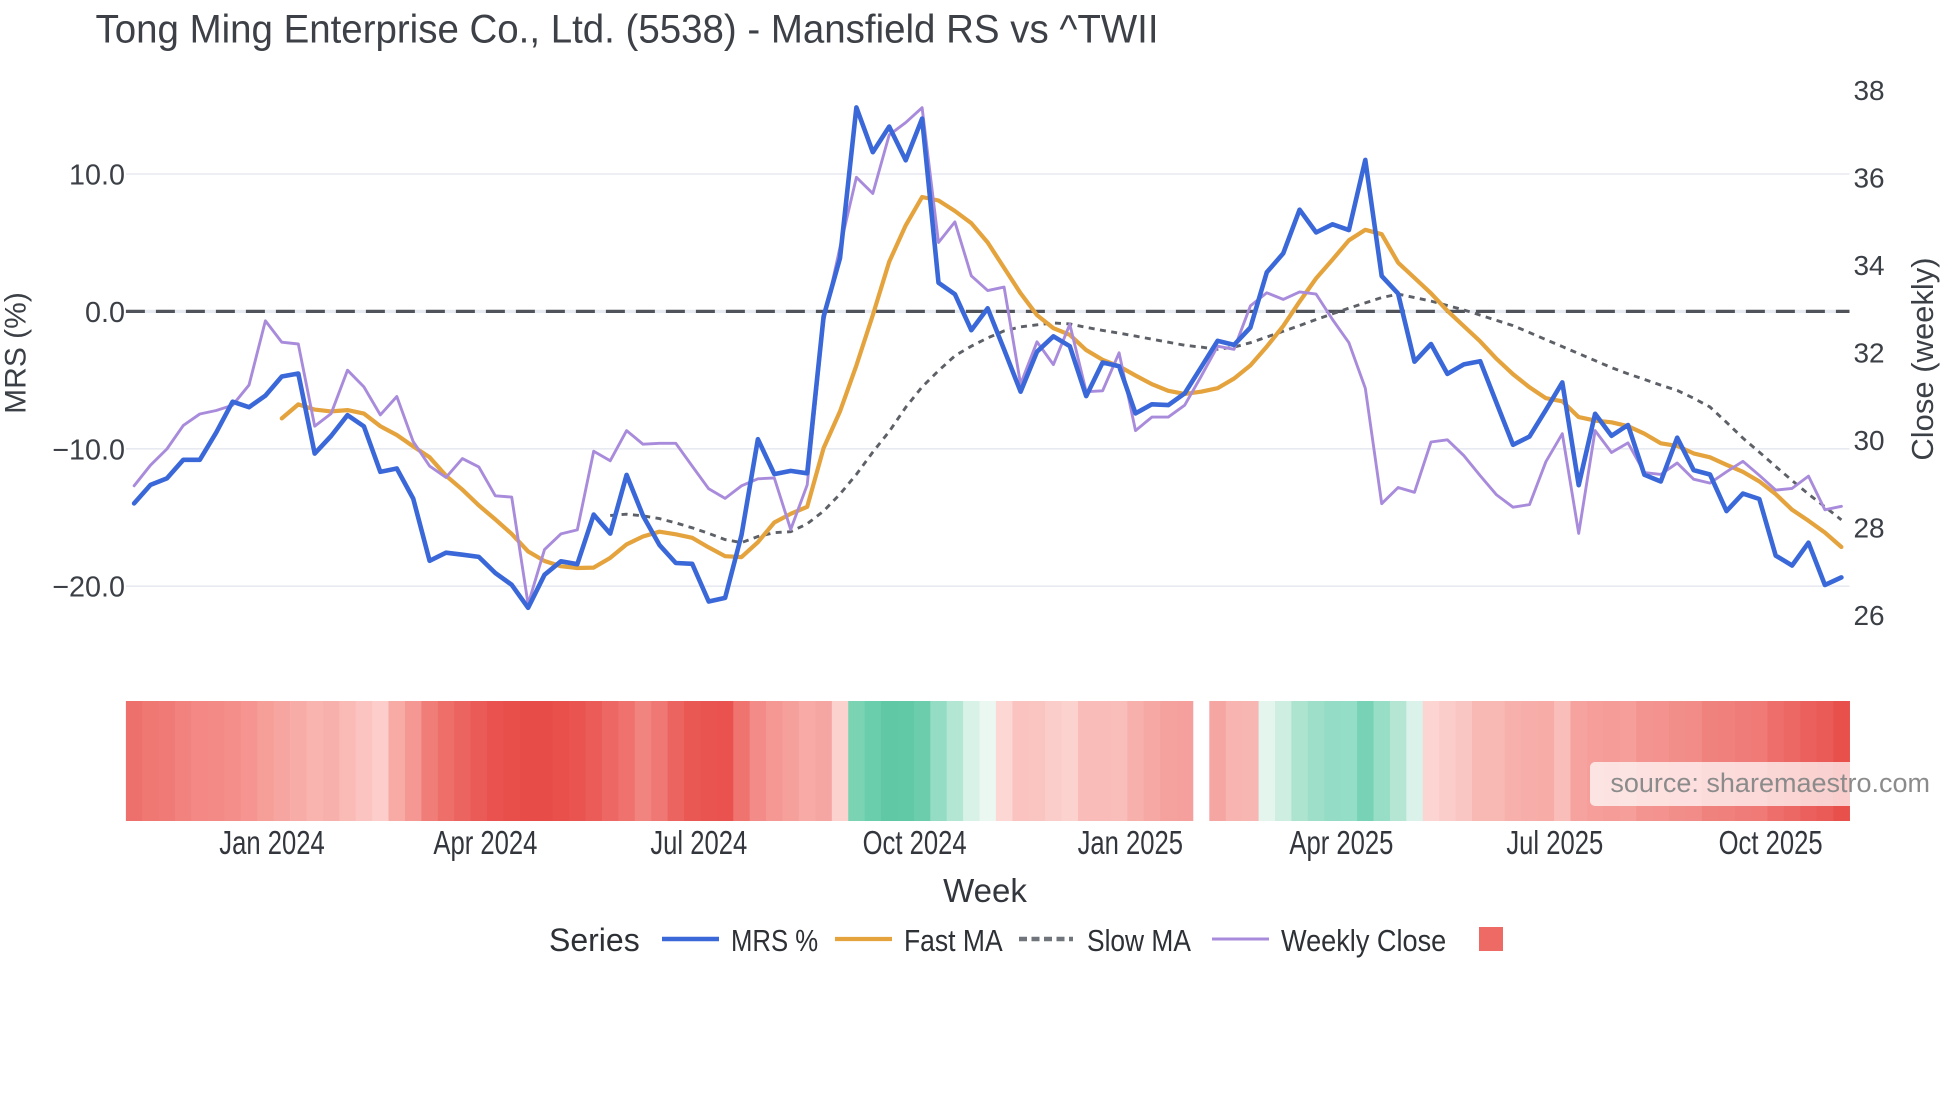  I want to click on svg-text: −20.0, so click(88, 588).